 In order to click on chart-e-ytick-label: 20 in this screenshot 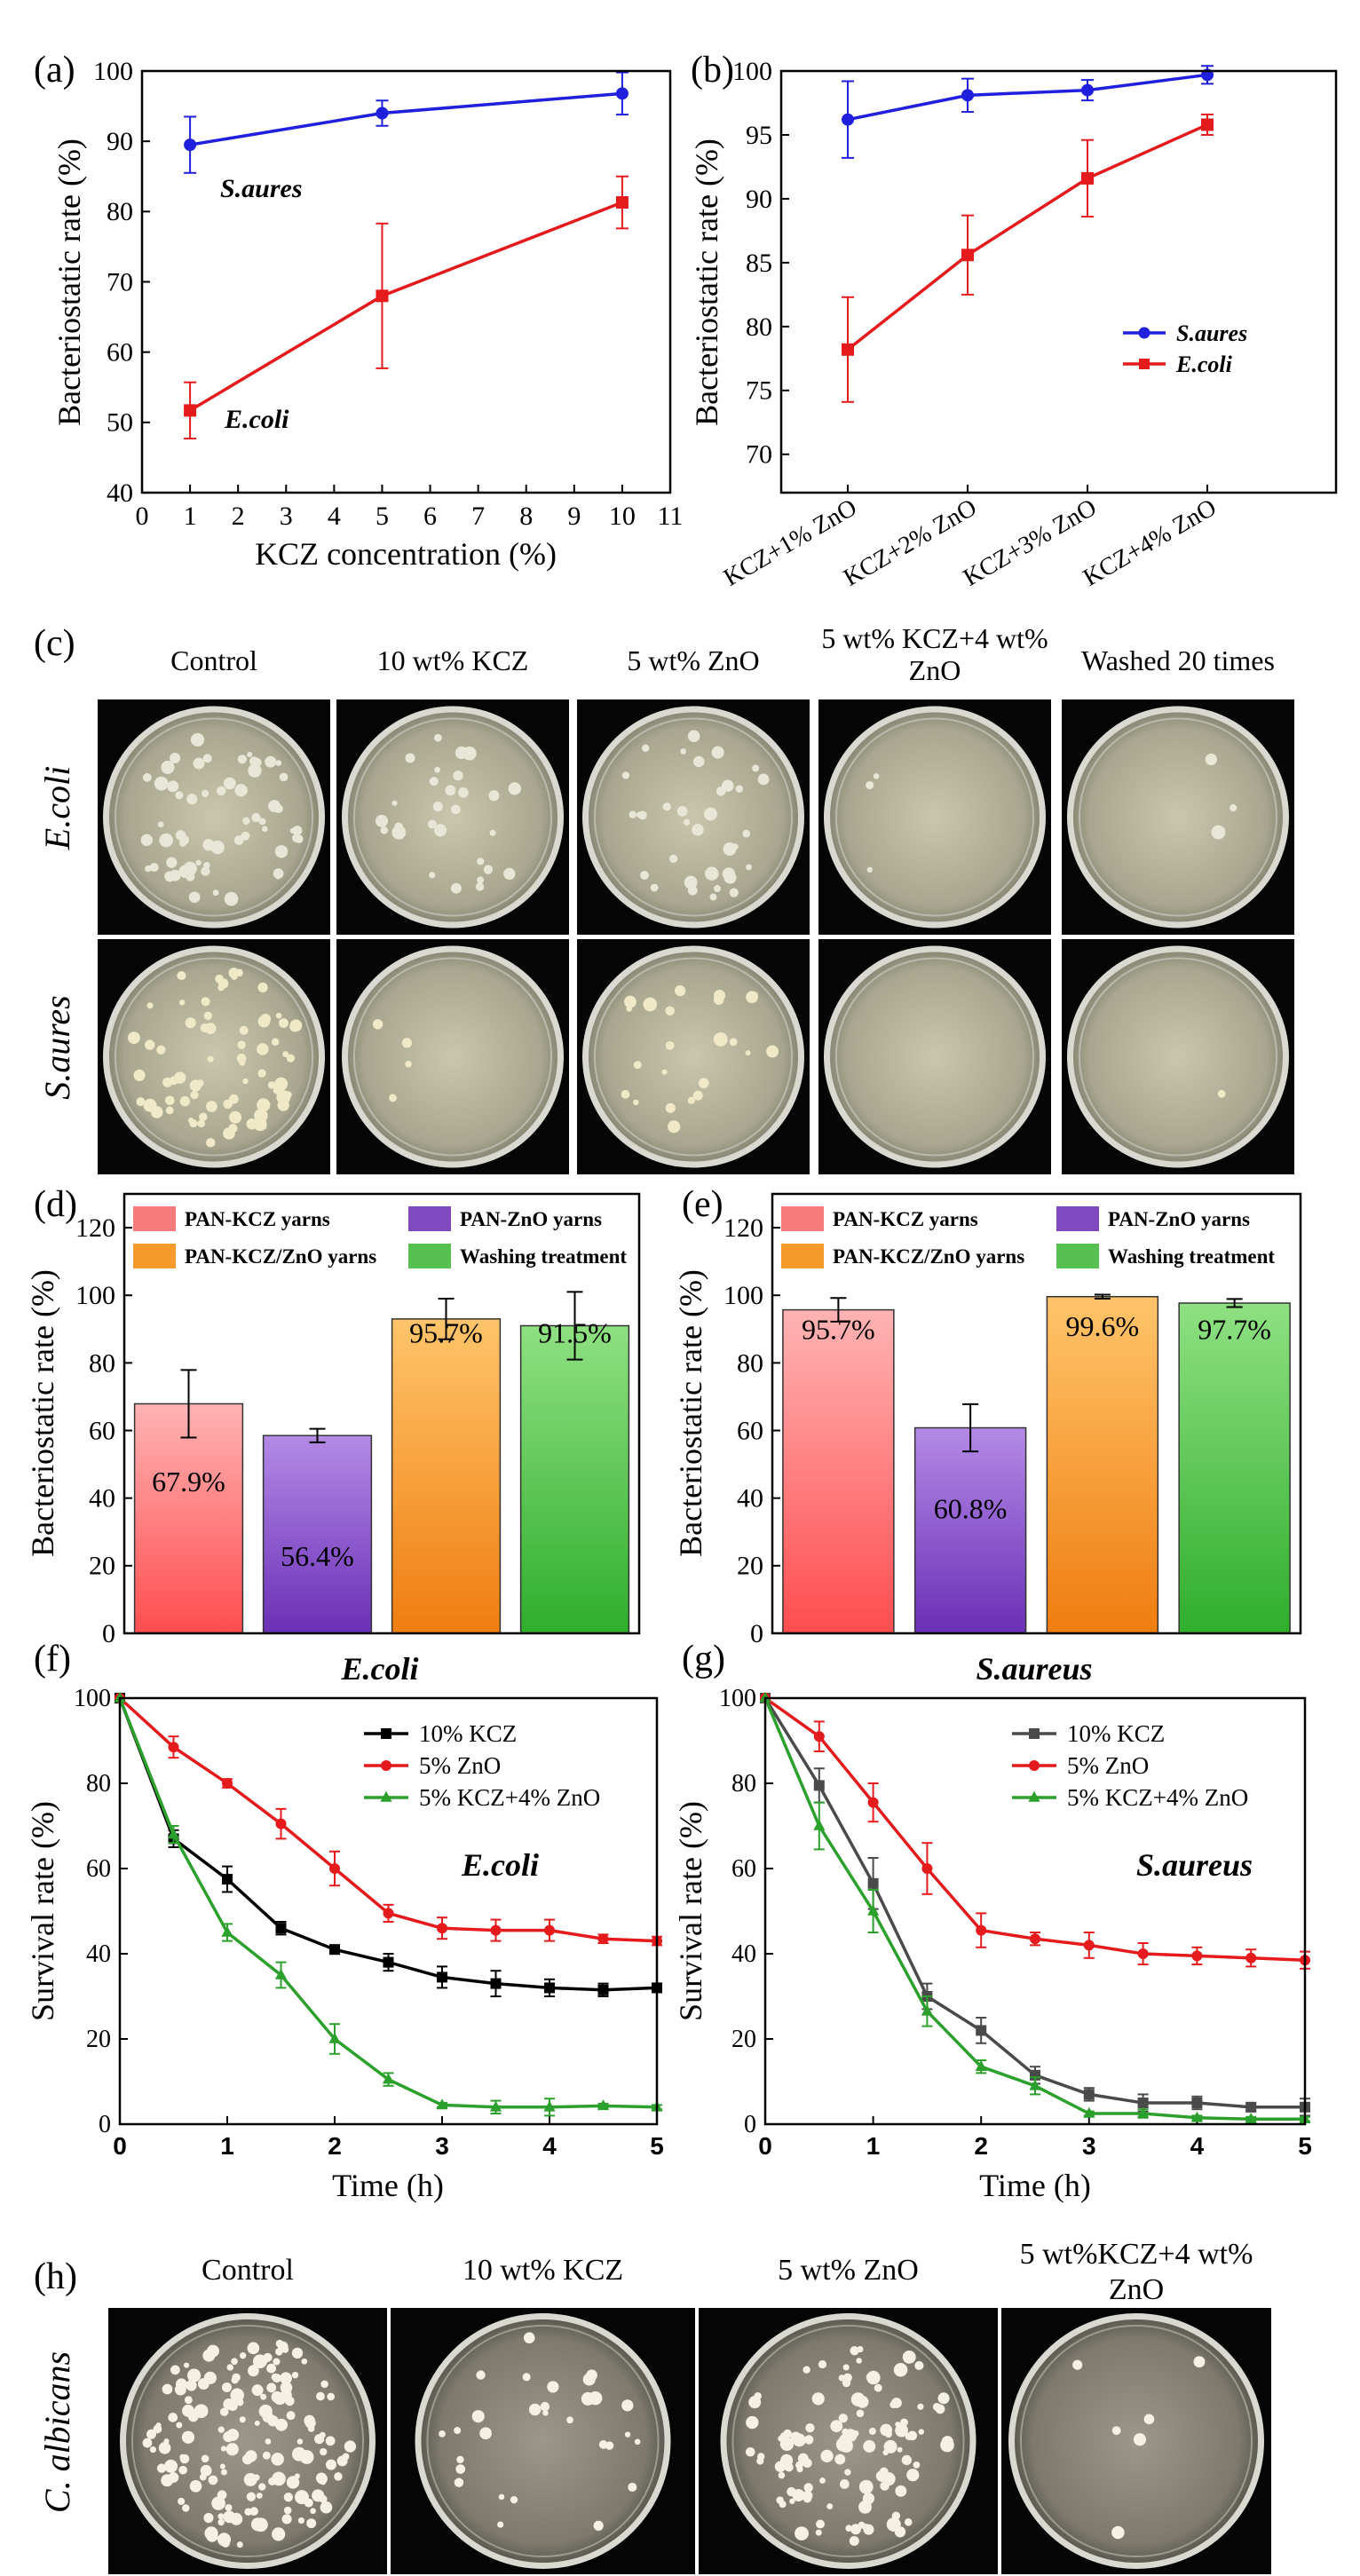, I will do `click(750, 1566)`.